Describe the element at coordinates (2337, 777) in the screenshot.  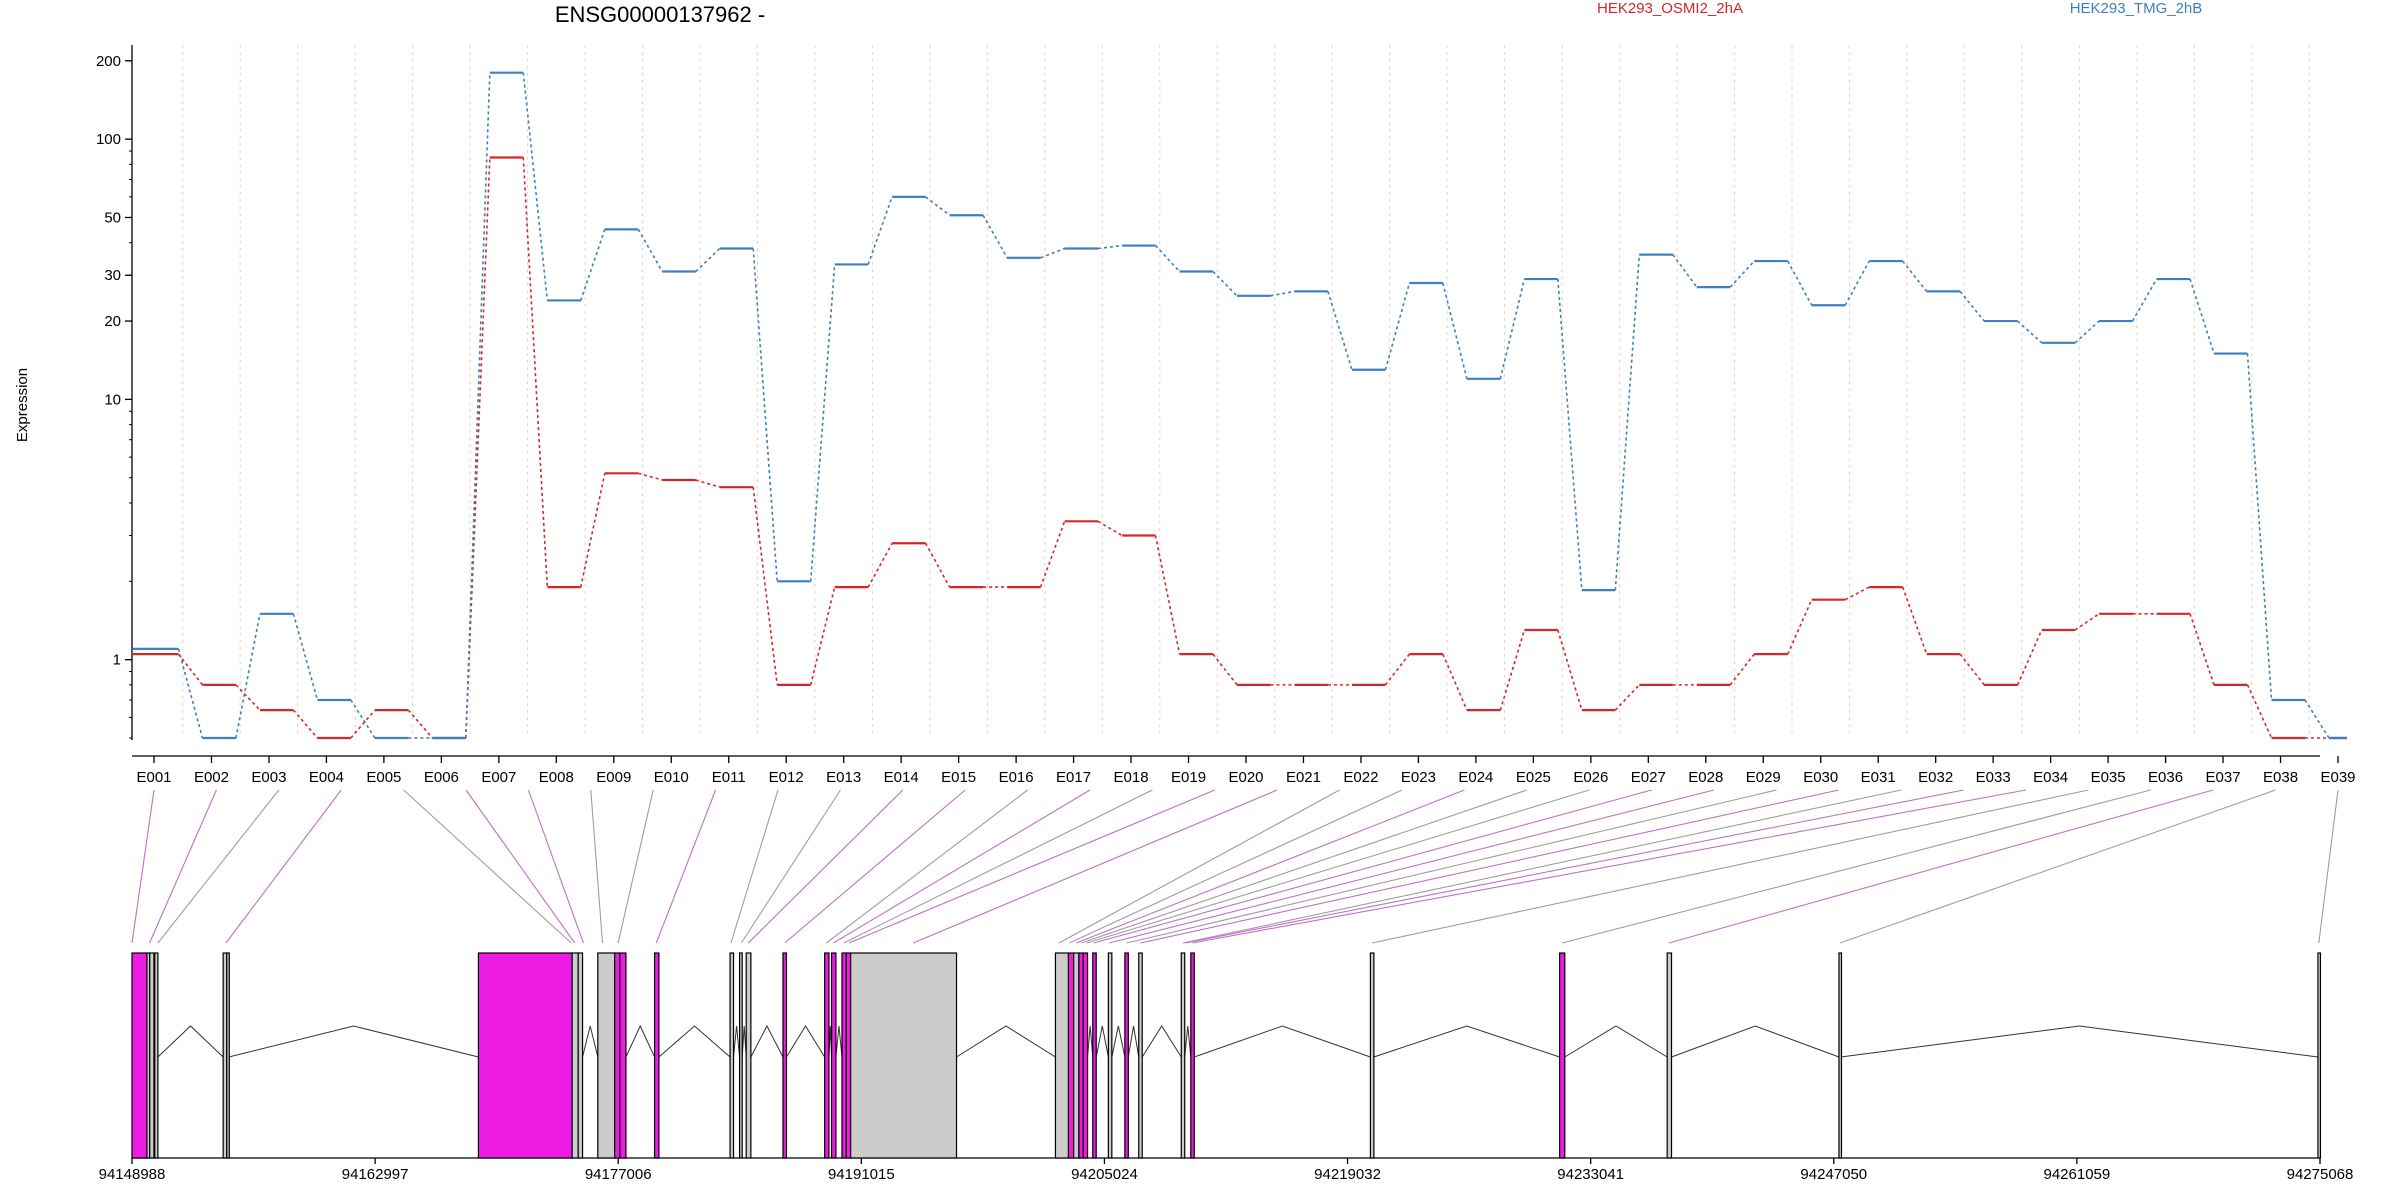
I see `x-tick-label: E039` at that location.